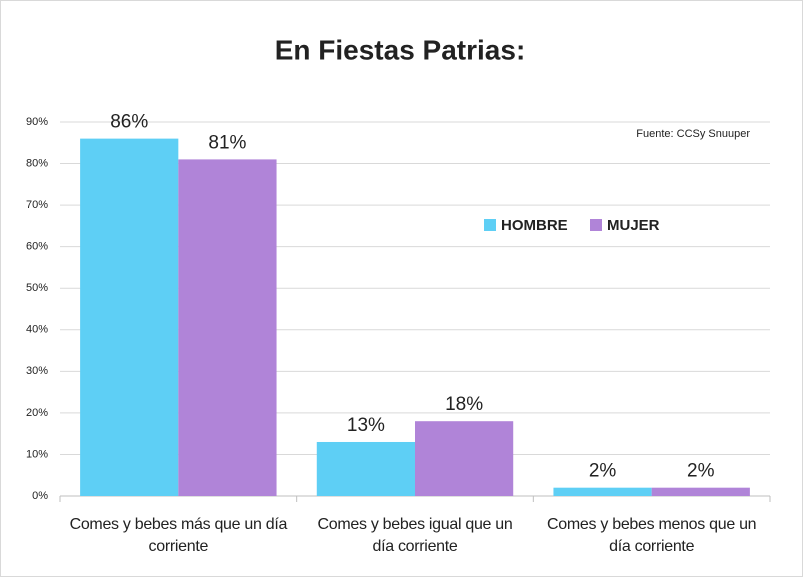  What do you see at coordinates (37, 330) in the screenshot?
I see `y-tick-label: 40%` at bounding box center [37, 330].